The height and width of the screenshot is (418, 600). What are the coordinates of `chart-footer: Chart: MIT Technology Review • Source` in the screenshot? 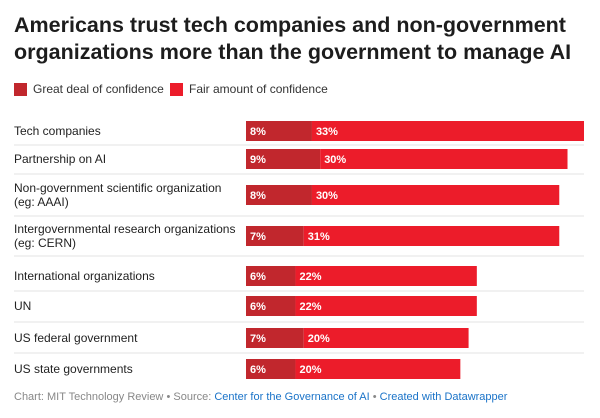 It's located at (260, 397).